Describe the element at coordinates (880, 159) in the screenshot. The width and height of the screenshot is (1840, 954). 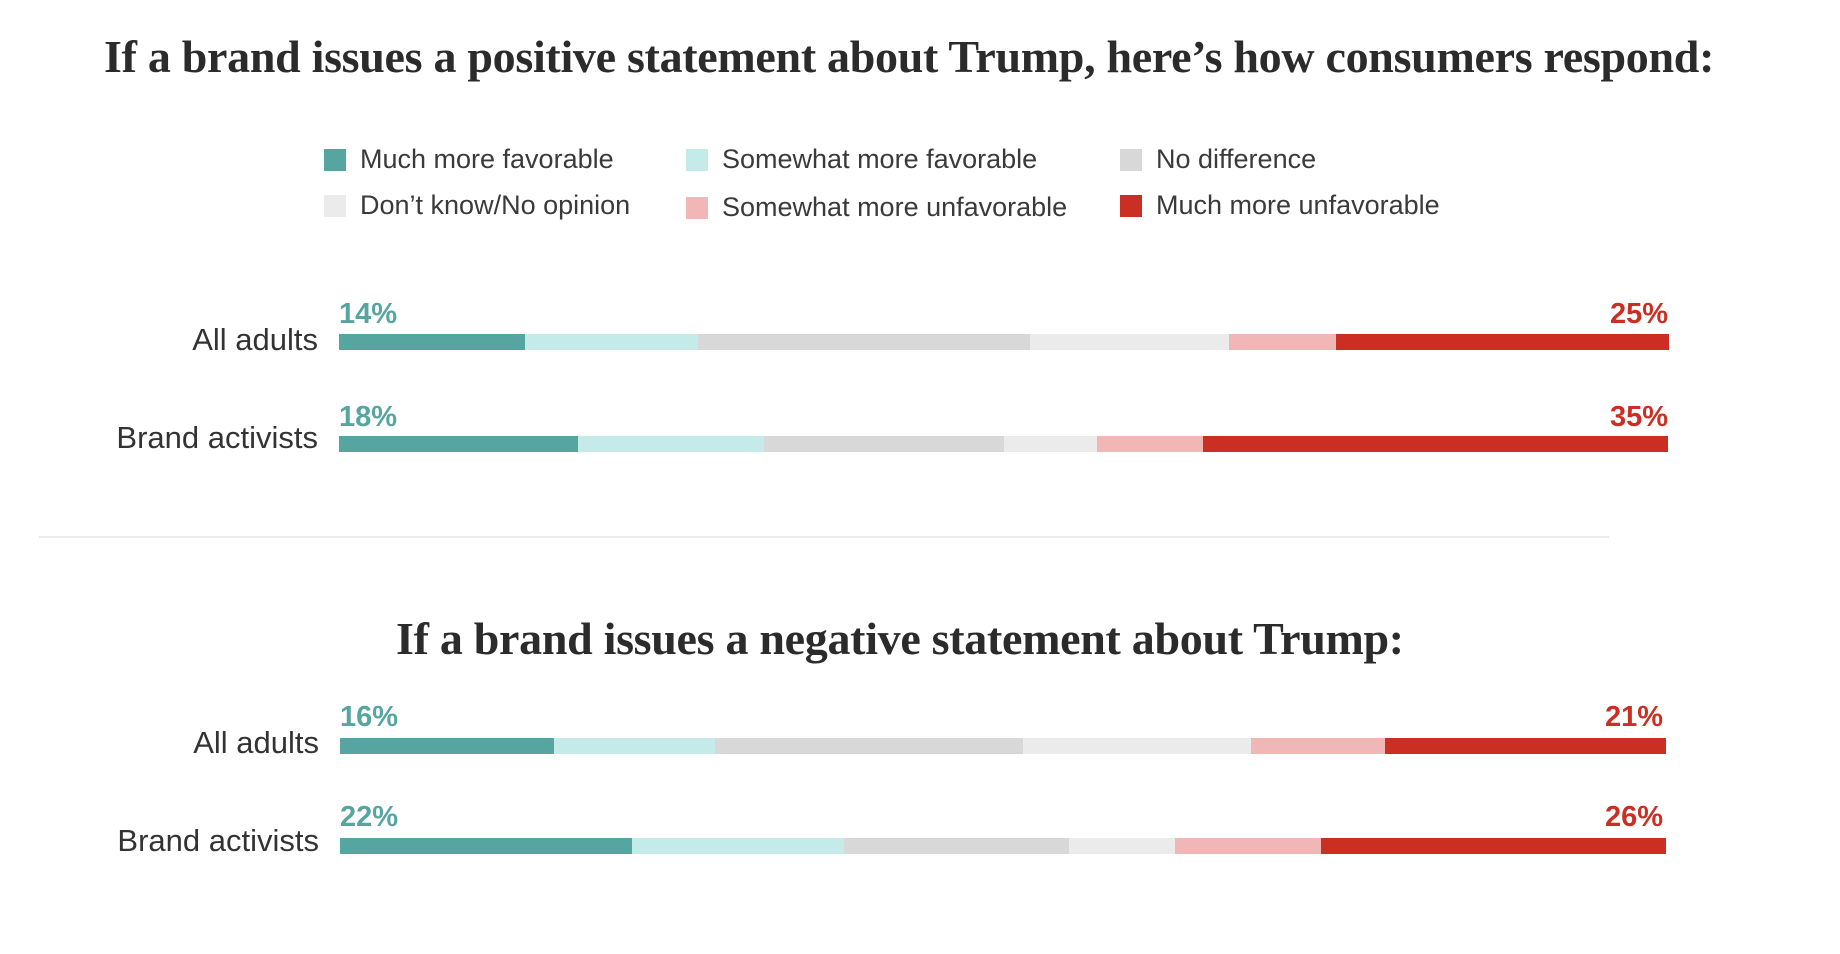
I see `legend-label: Somewhat more favorable` at that location.